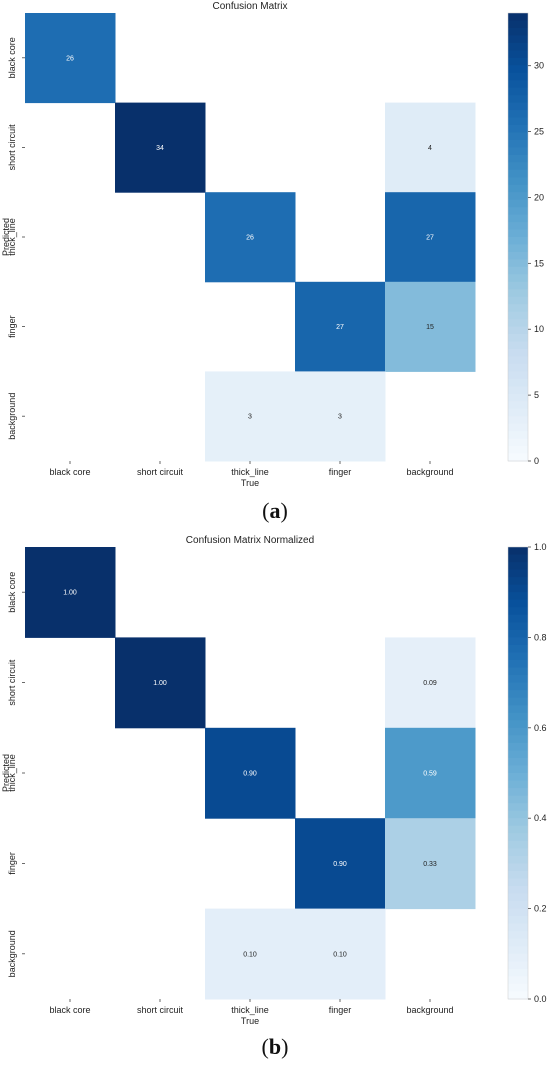 The image size is (550, 1067). Describe the element at coordinates (12, 237) in the screenshot. I see `y-tick-label: thick_line` at that location.